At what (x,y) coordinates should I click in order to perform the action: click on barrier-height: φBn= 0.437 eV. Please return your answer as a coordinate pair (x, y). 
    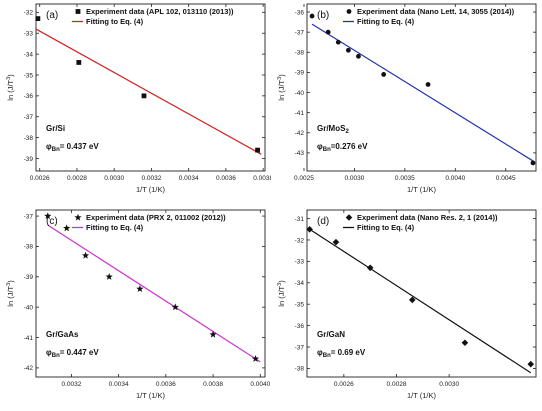
    Looking at the image, I should click on (72, 147).